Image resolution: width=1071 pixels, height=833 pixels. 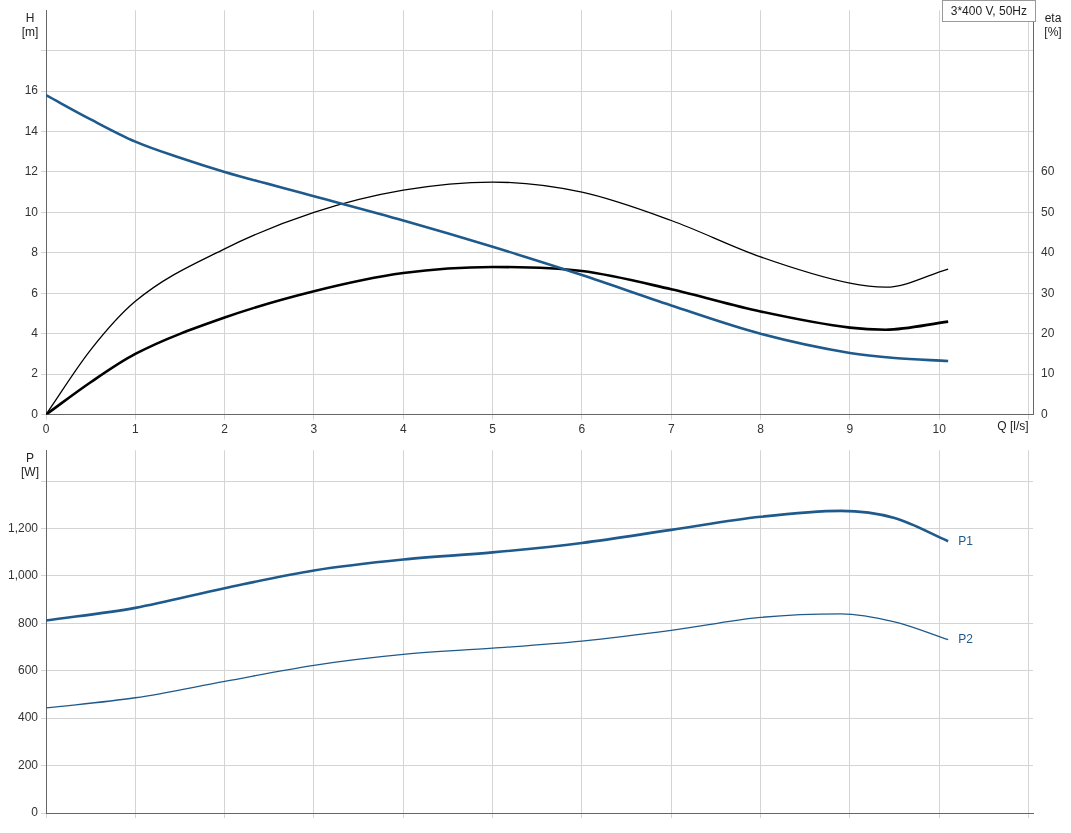 I want to click on annotation: 3*400 V, 50Hz, so click(x=988, y=11).